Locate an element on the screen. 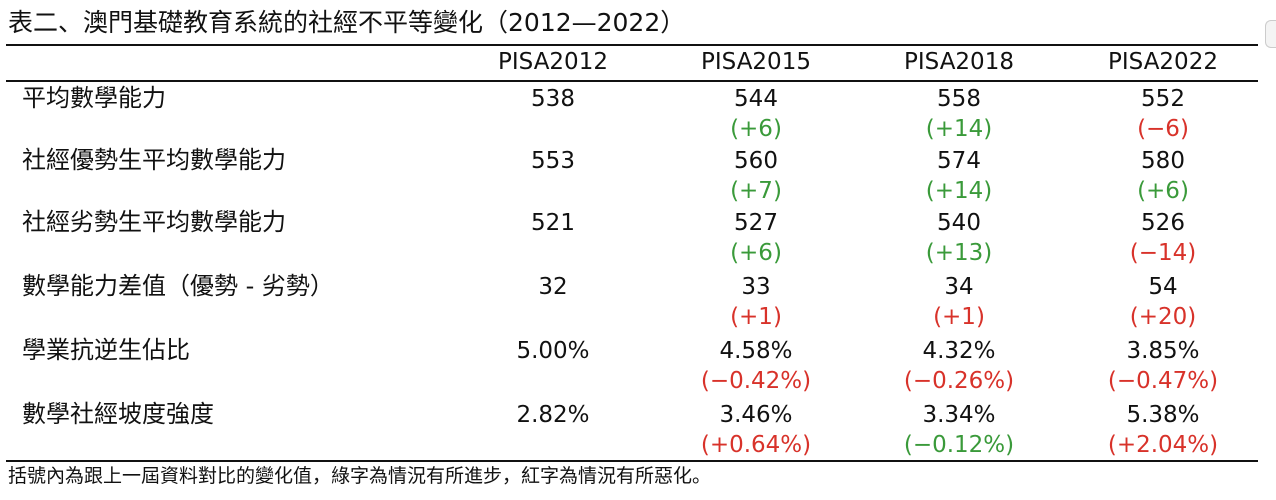 This screenshot has width=1276, height=500. row-label: 數學能力差值（優勢 - 劣勢） is located at coordinates (178, 286).